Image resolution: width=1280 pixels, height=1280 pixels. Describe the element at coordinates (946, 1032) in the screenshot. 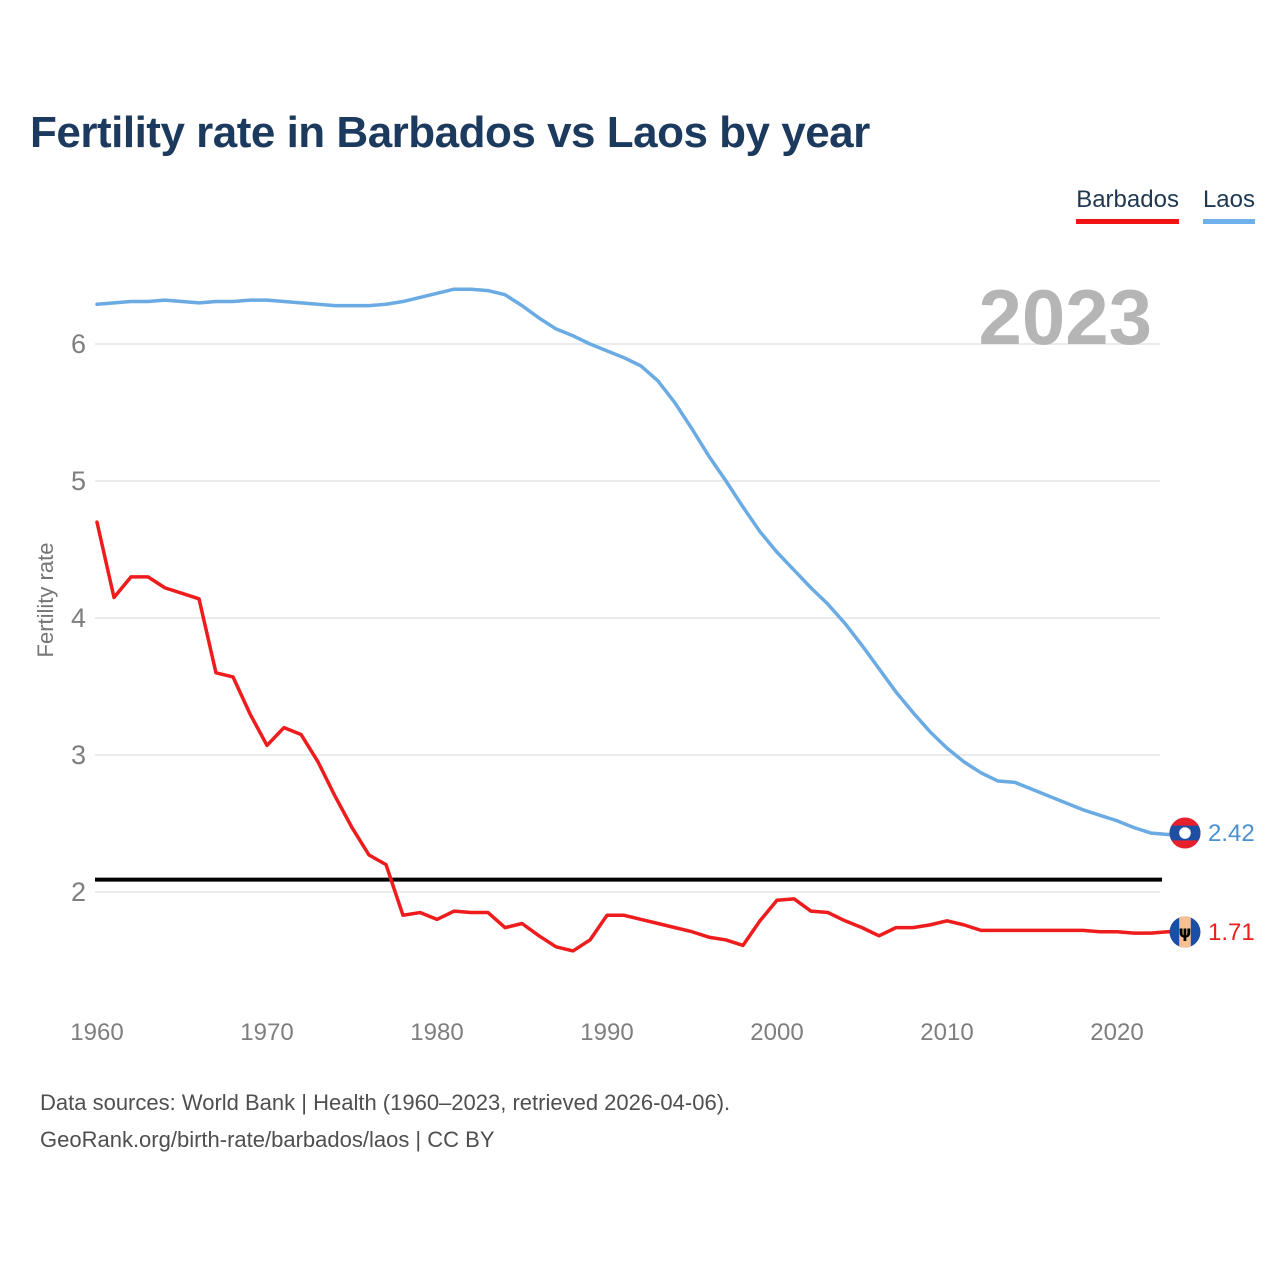

I see `x-tick-2010: 2010` at that location.